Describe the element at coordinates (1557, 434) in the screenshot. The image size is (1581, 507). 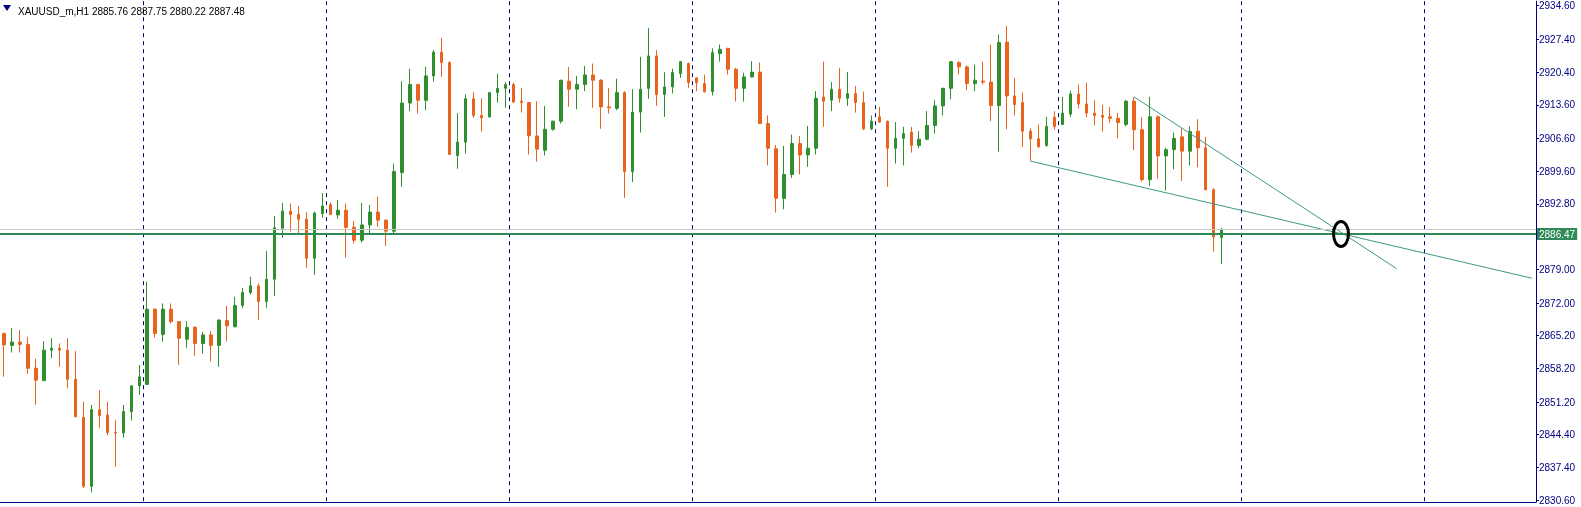
I see `y-tick-label: 2844.40` at that location.